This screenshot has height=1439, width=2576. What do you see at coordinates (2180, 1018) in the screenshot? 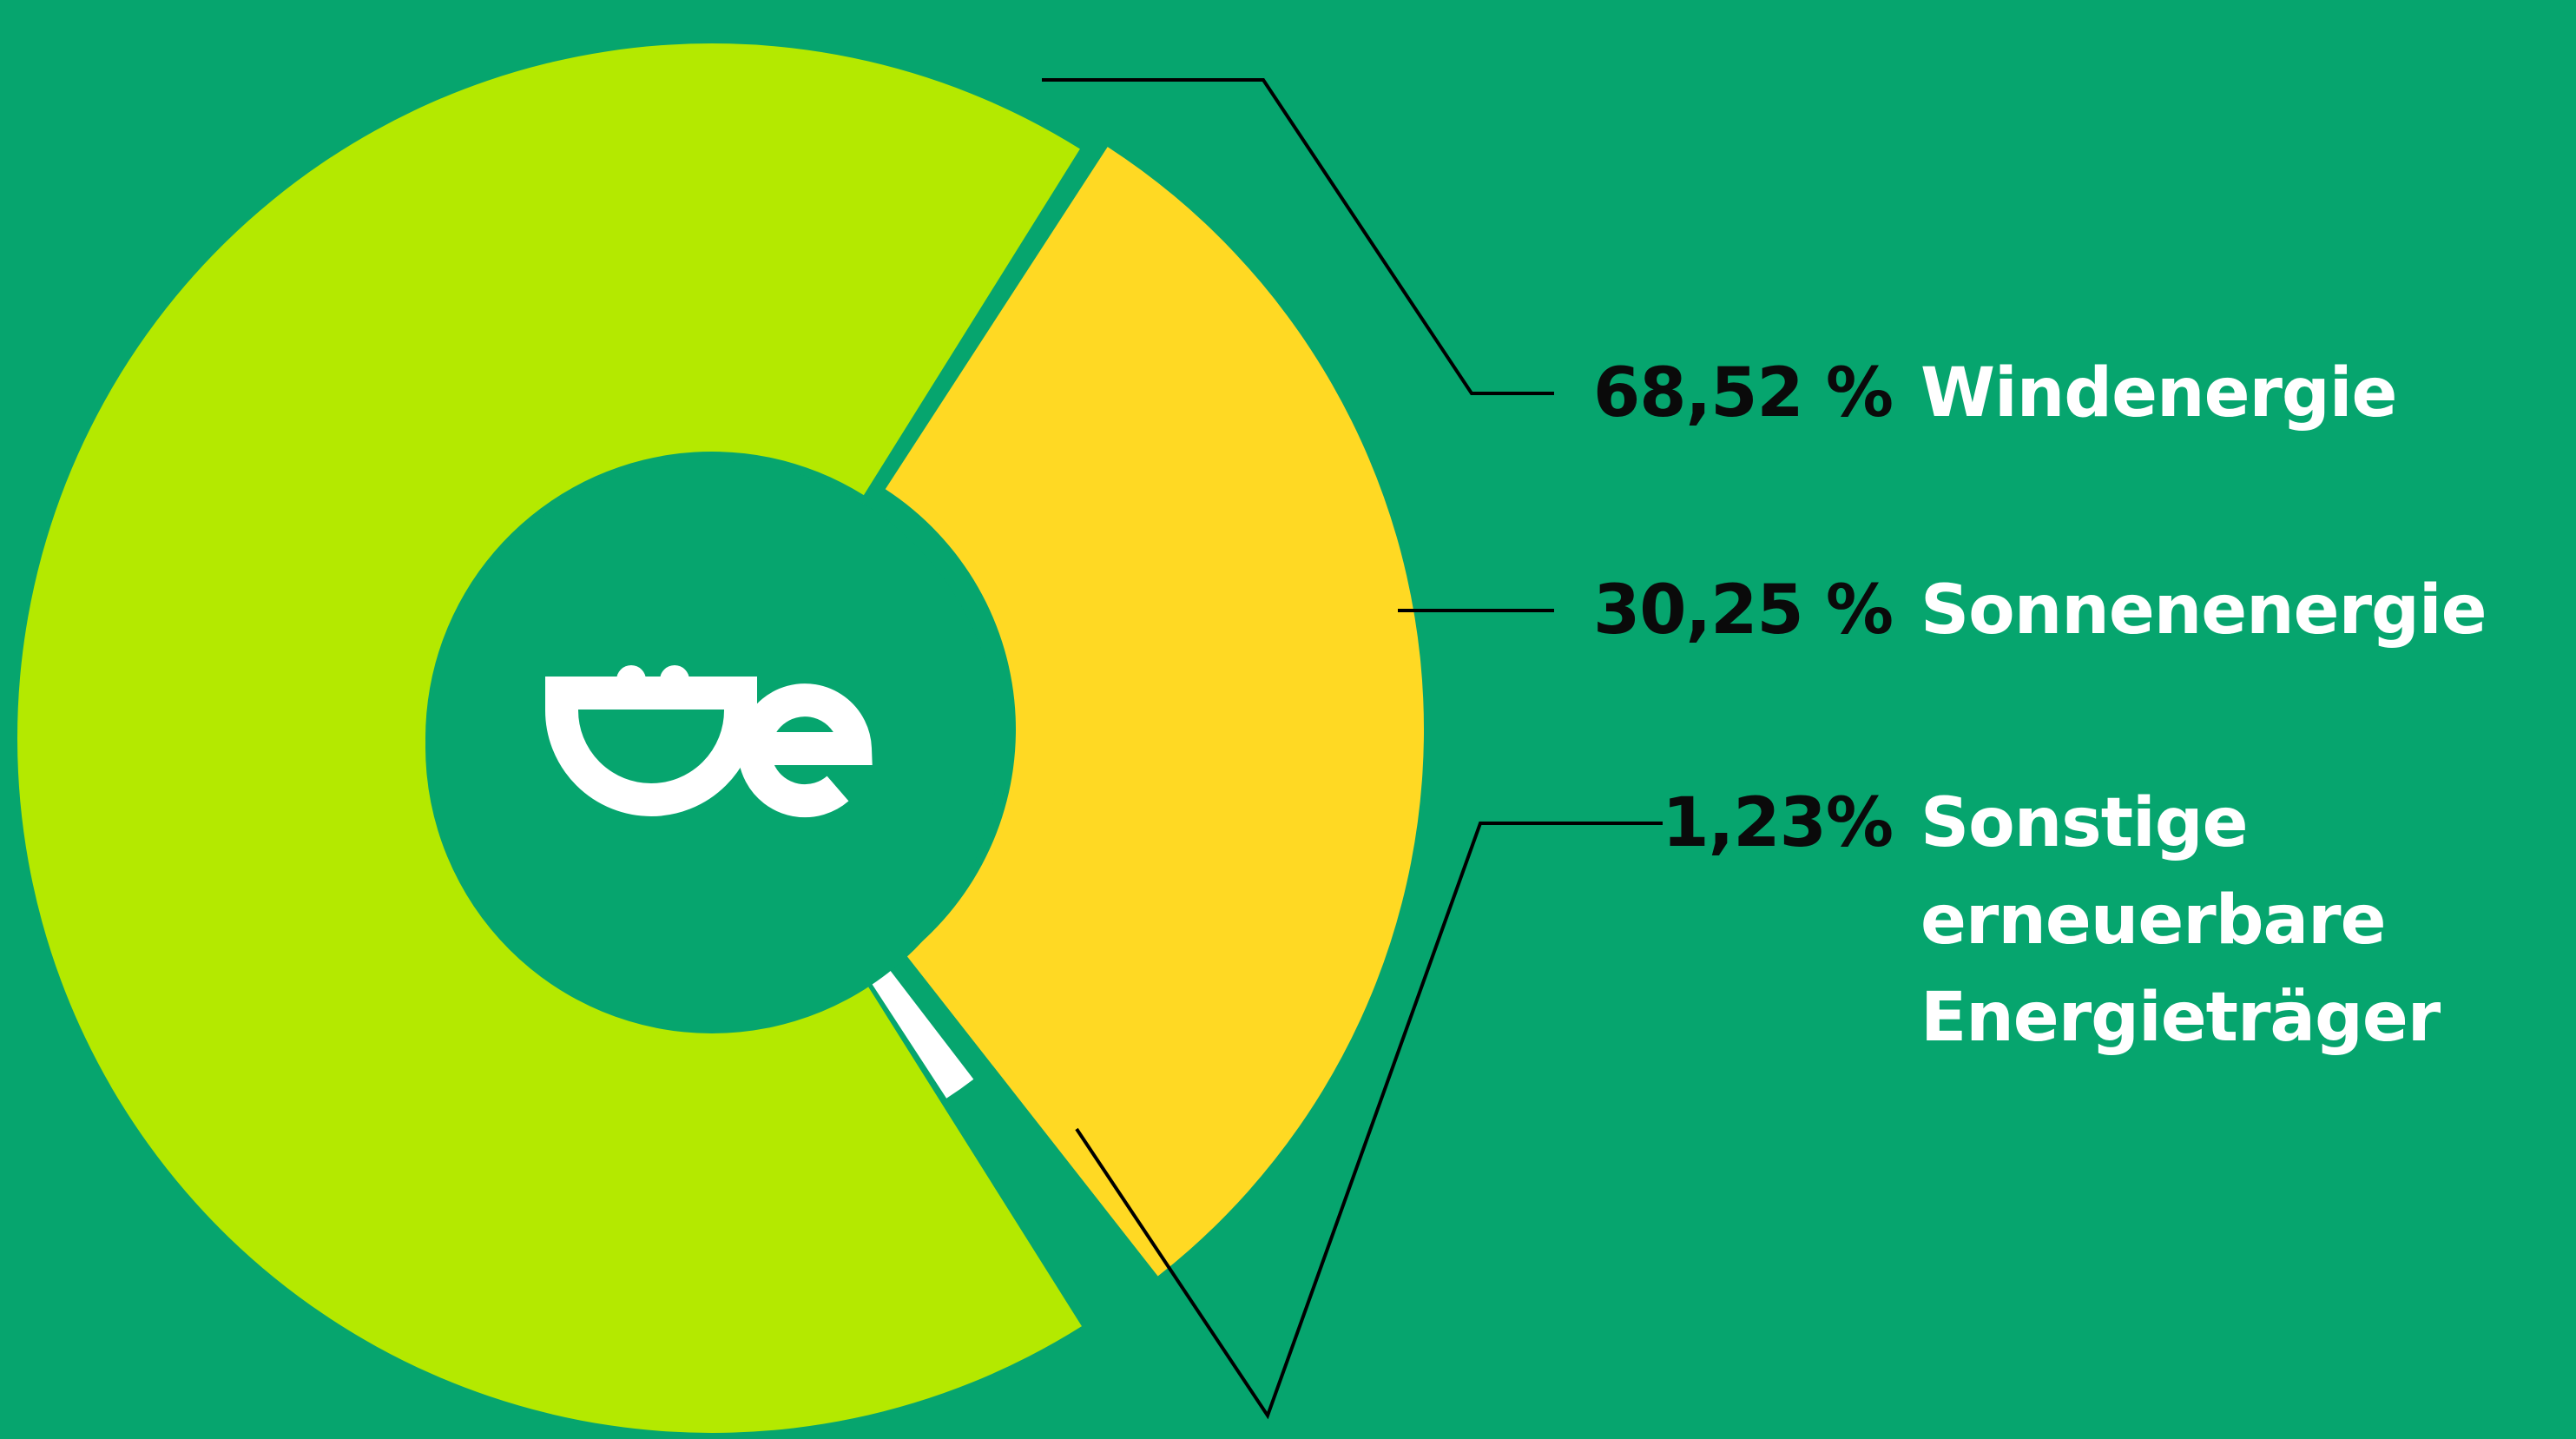
I see `legend-label-line: Energieträger` at bounding box center [2180, 1018].